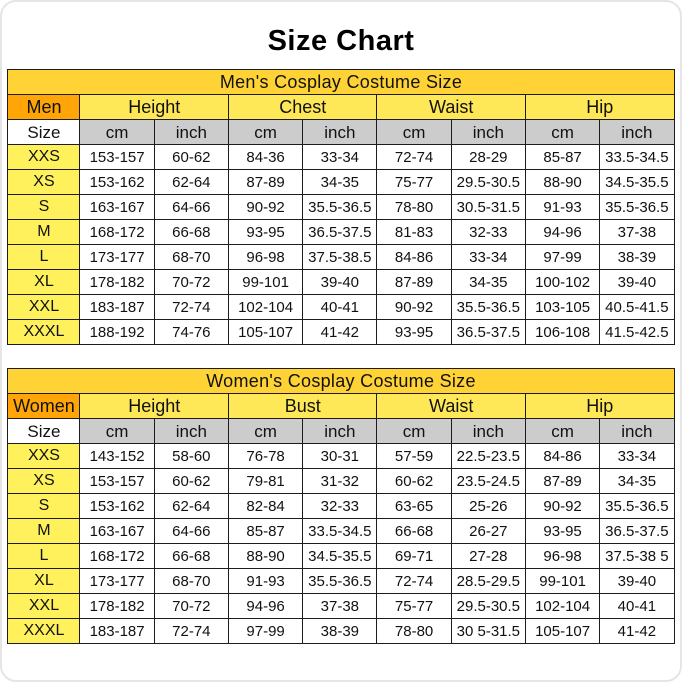 The image size is (682, 682). I want to click on size-value-cell: 37.5-38.5, so click(340, 257).